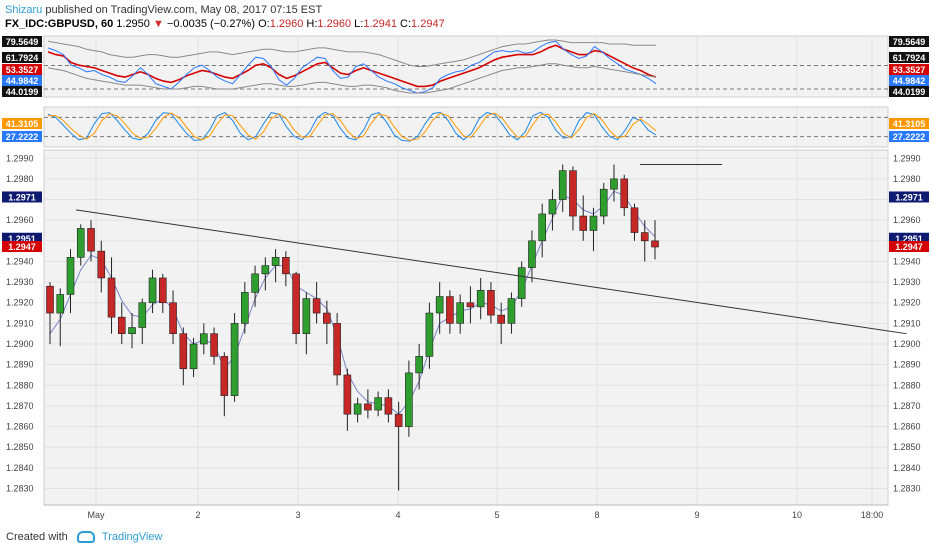 This screenshot has height=550, width=932. Describe the element at coordinates (872, 515) in the screenshot. I see `x-tick-label: 18:00` at that location.